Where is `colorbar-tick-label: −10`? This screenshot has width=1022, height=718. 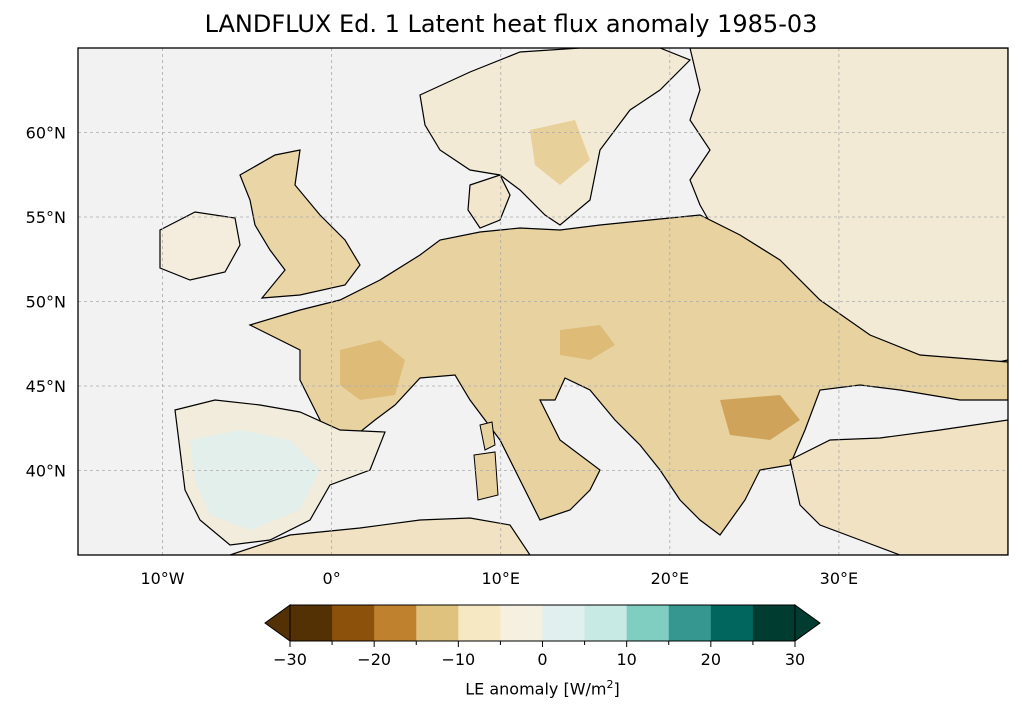 colorbar-tick-label: −10 is located at coordinates (458, 659).